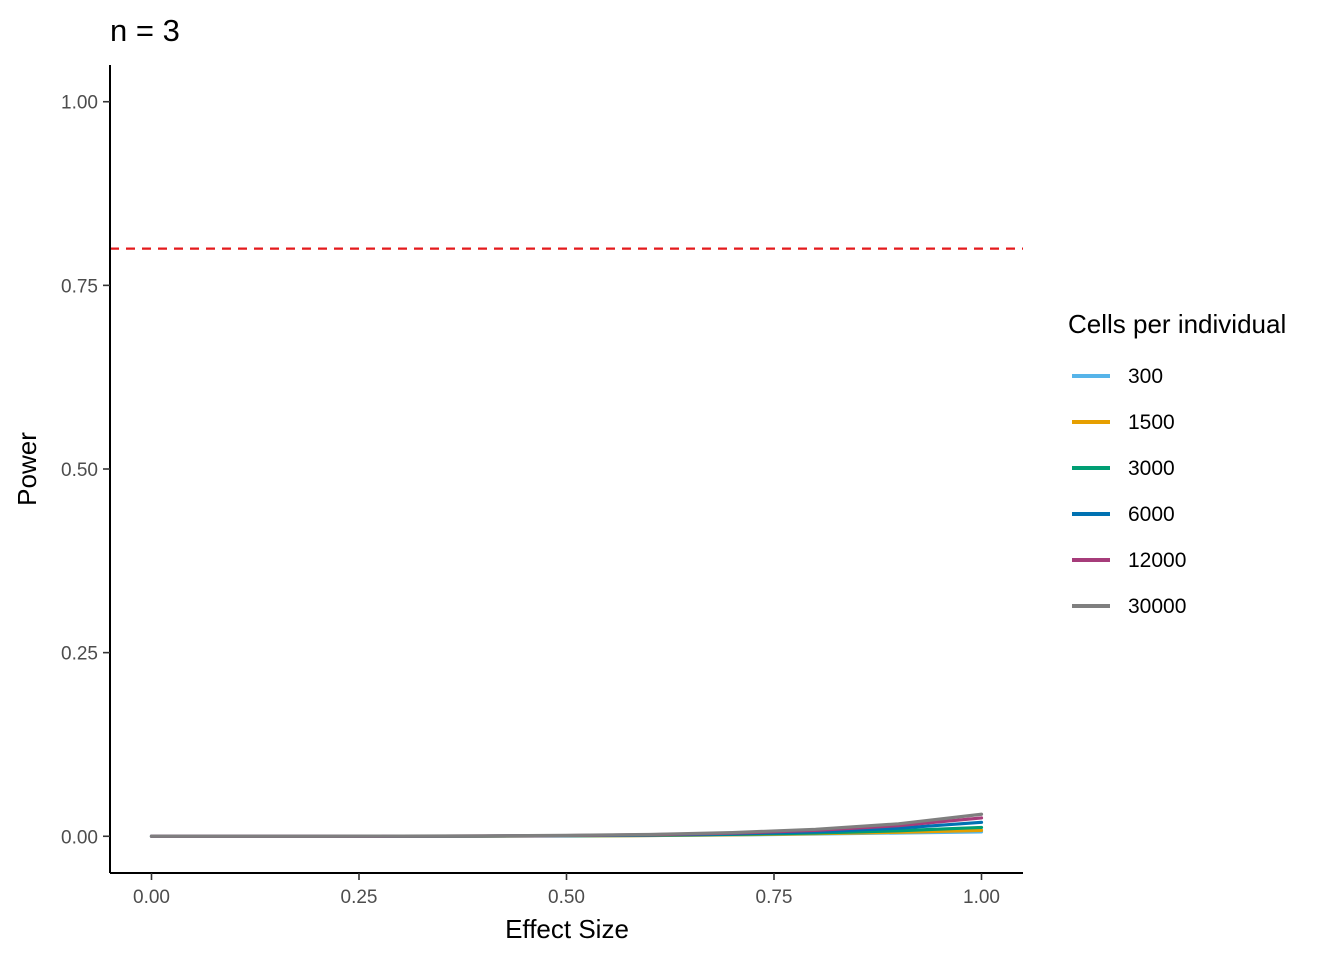 The width and height of the screenshot is (1344, 960). What do you see at coordinates (566, 897) in the screenshot?
I see `x-tick-label: 0.50` at bounding box center [566, 897].